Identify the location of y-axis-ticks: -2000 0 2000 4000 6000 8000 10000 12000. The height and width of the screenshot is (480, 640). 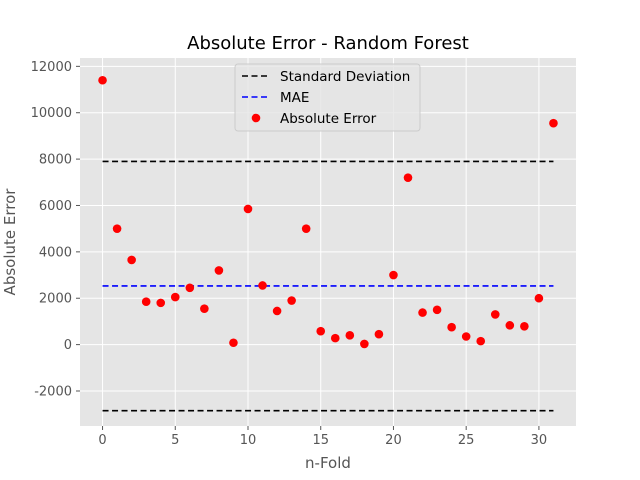
(55, 229).